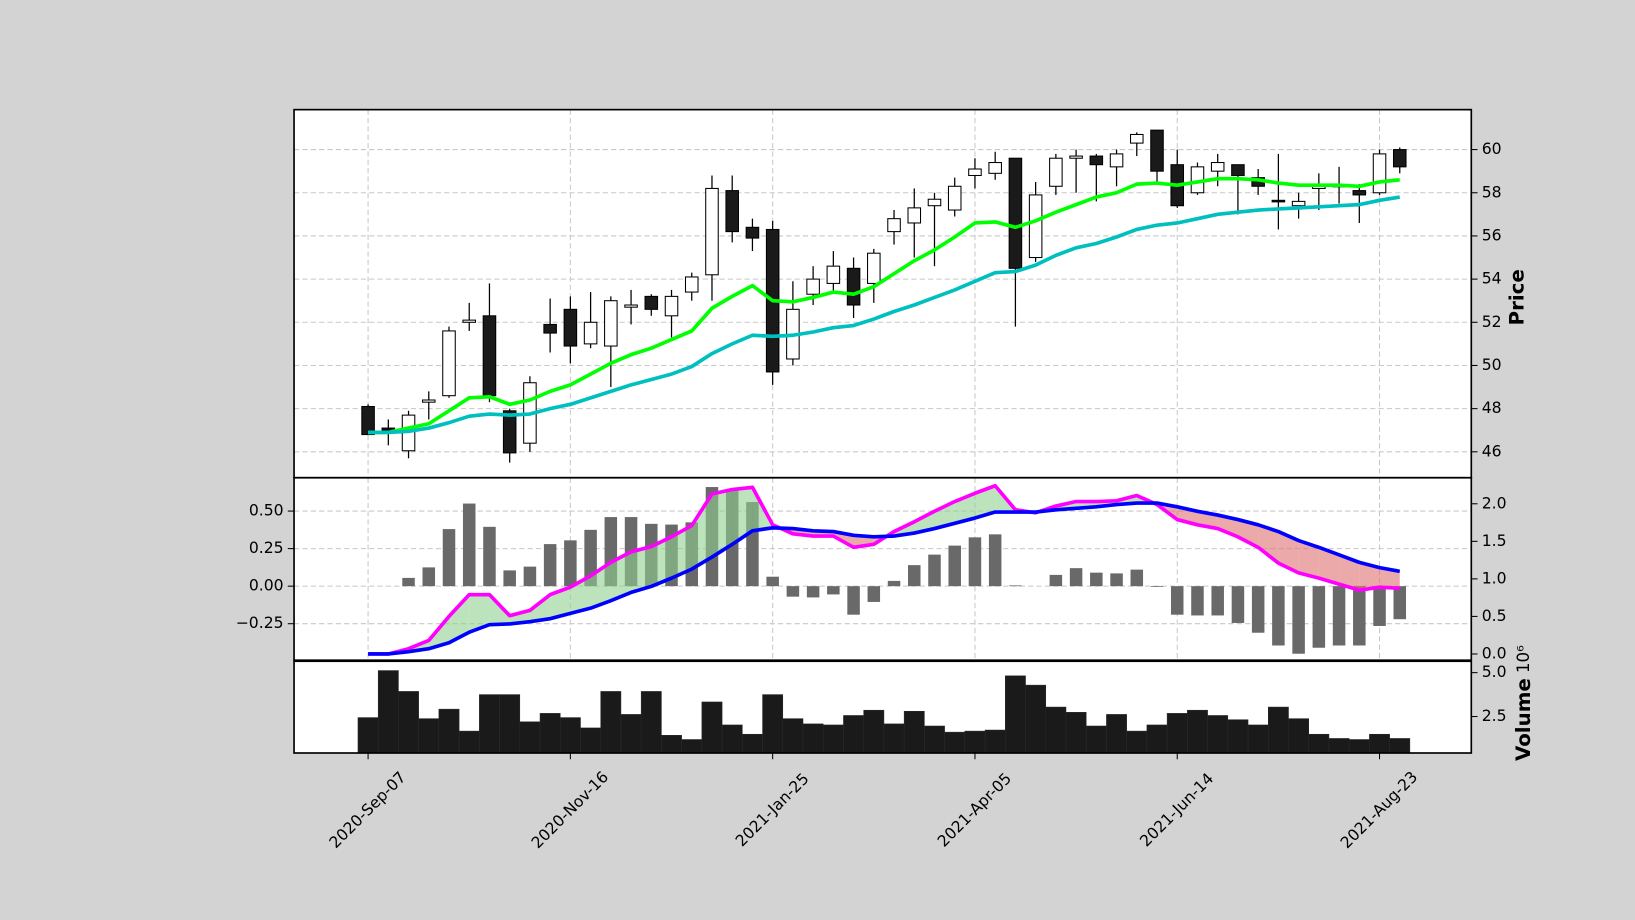  Describe the element at coordinates (367, 809) in the screenshot. I see `x-tick-label: 2020-Sep-07` at that location.